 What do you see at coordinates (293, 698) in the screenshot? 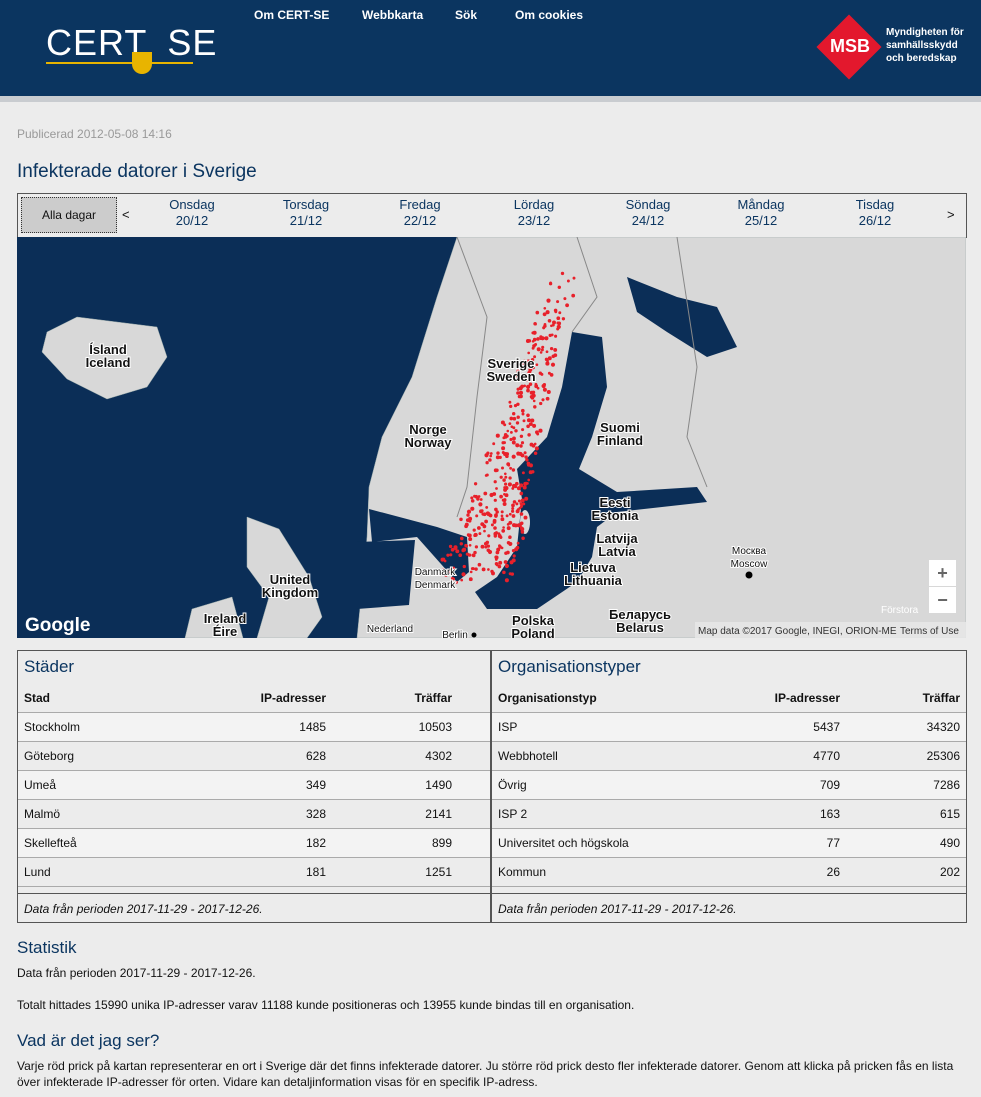
I see `table-cell: IP-adresser` at bounding box center [293, 698].